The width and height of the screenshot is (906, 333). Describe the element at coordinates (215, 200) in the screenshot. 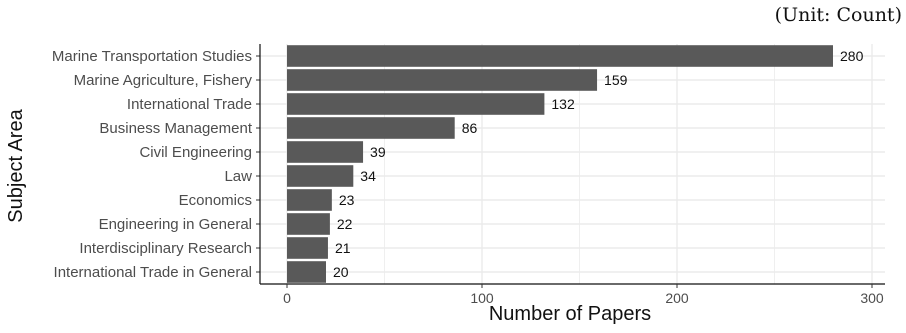

I see `y-tick-label: Economics` at that location.